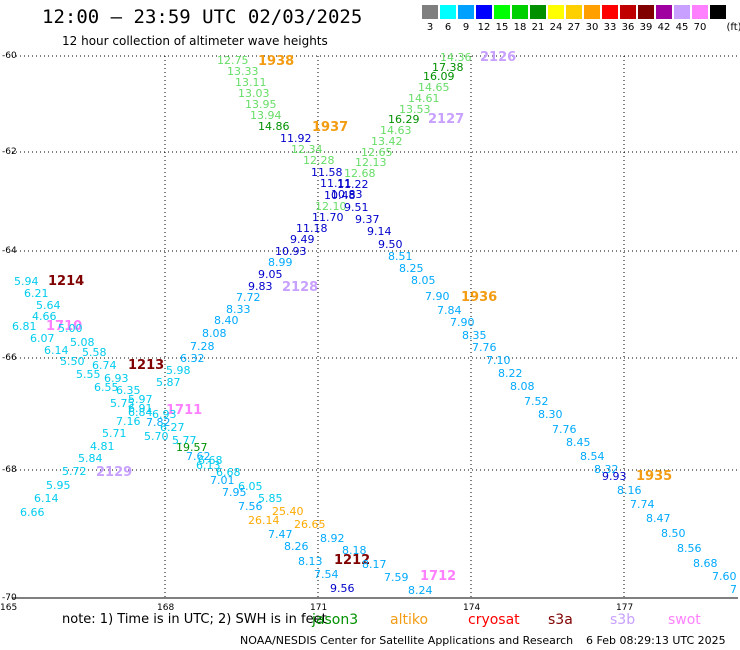  What do you see at coordinates (184, 410) in the screenshot?
I see `track-time-label: 1711` at bounding box center [184, 410].